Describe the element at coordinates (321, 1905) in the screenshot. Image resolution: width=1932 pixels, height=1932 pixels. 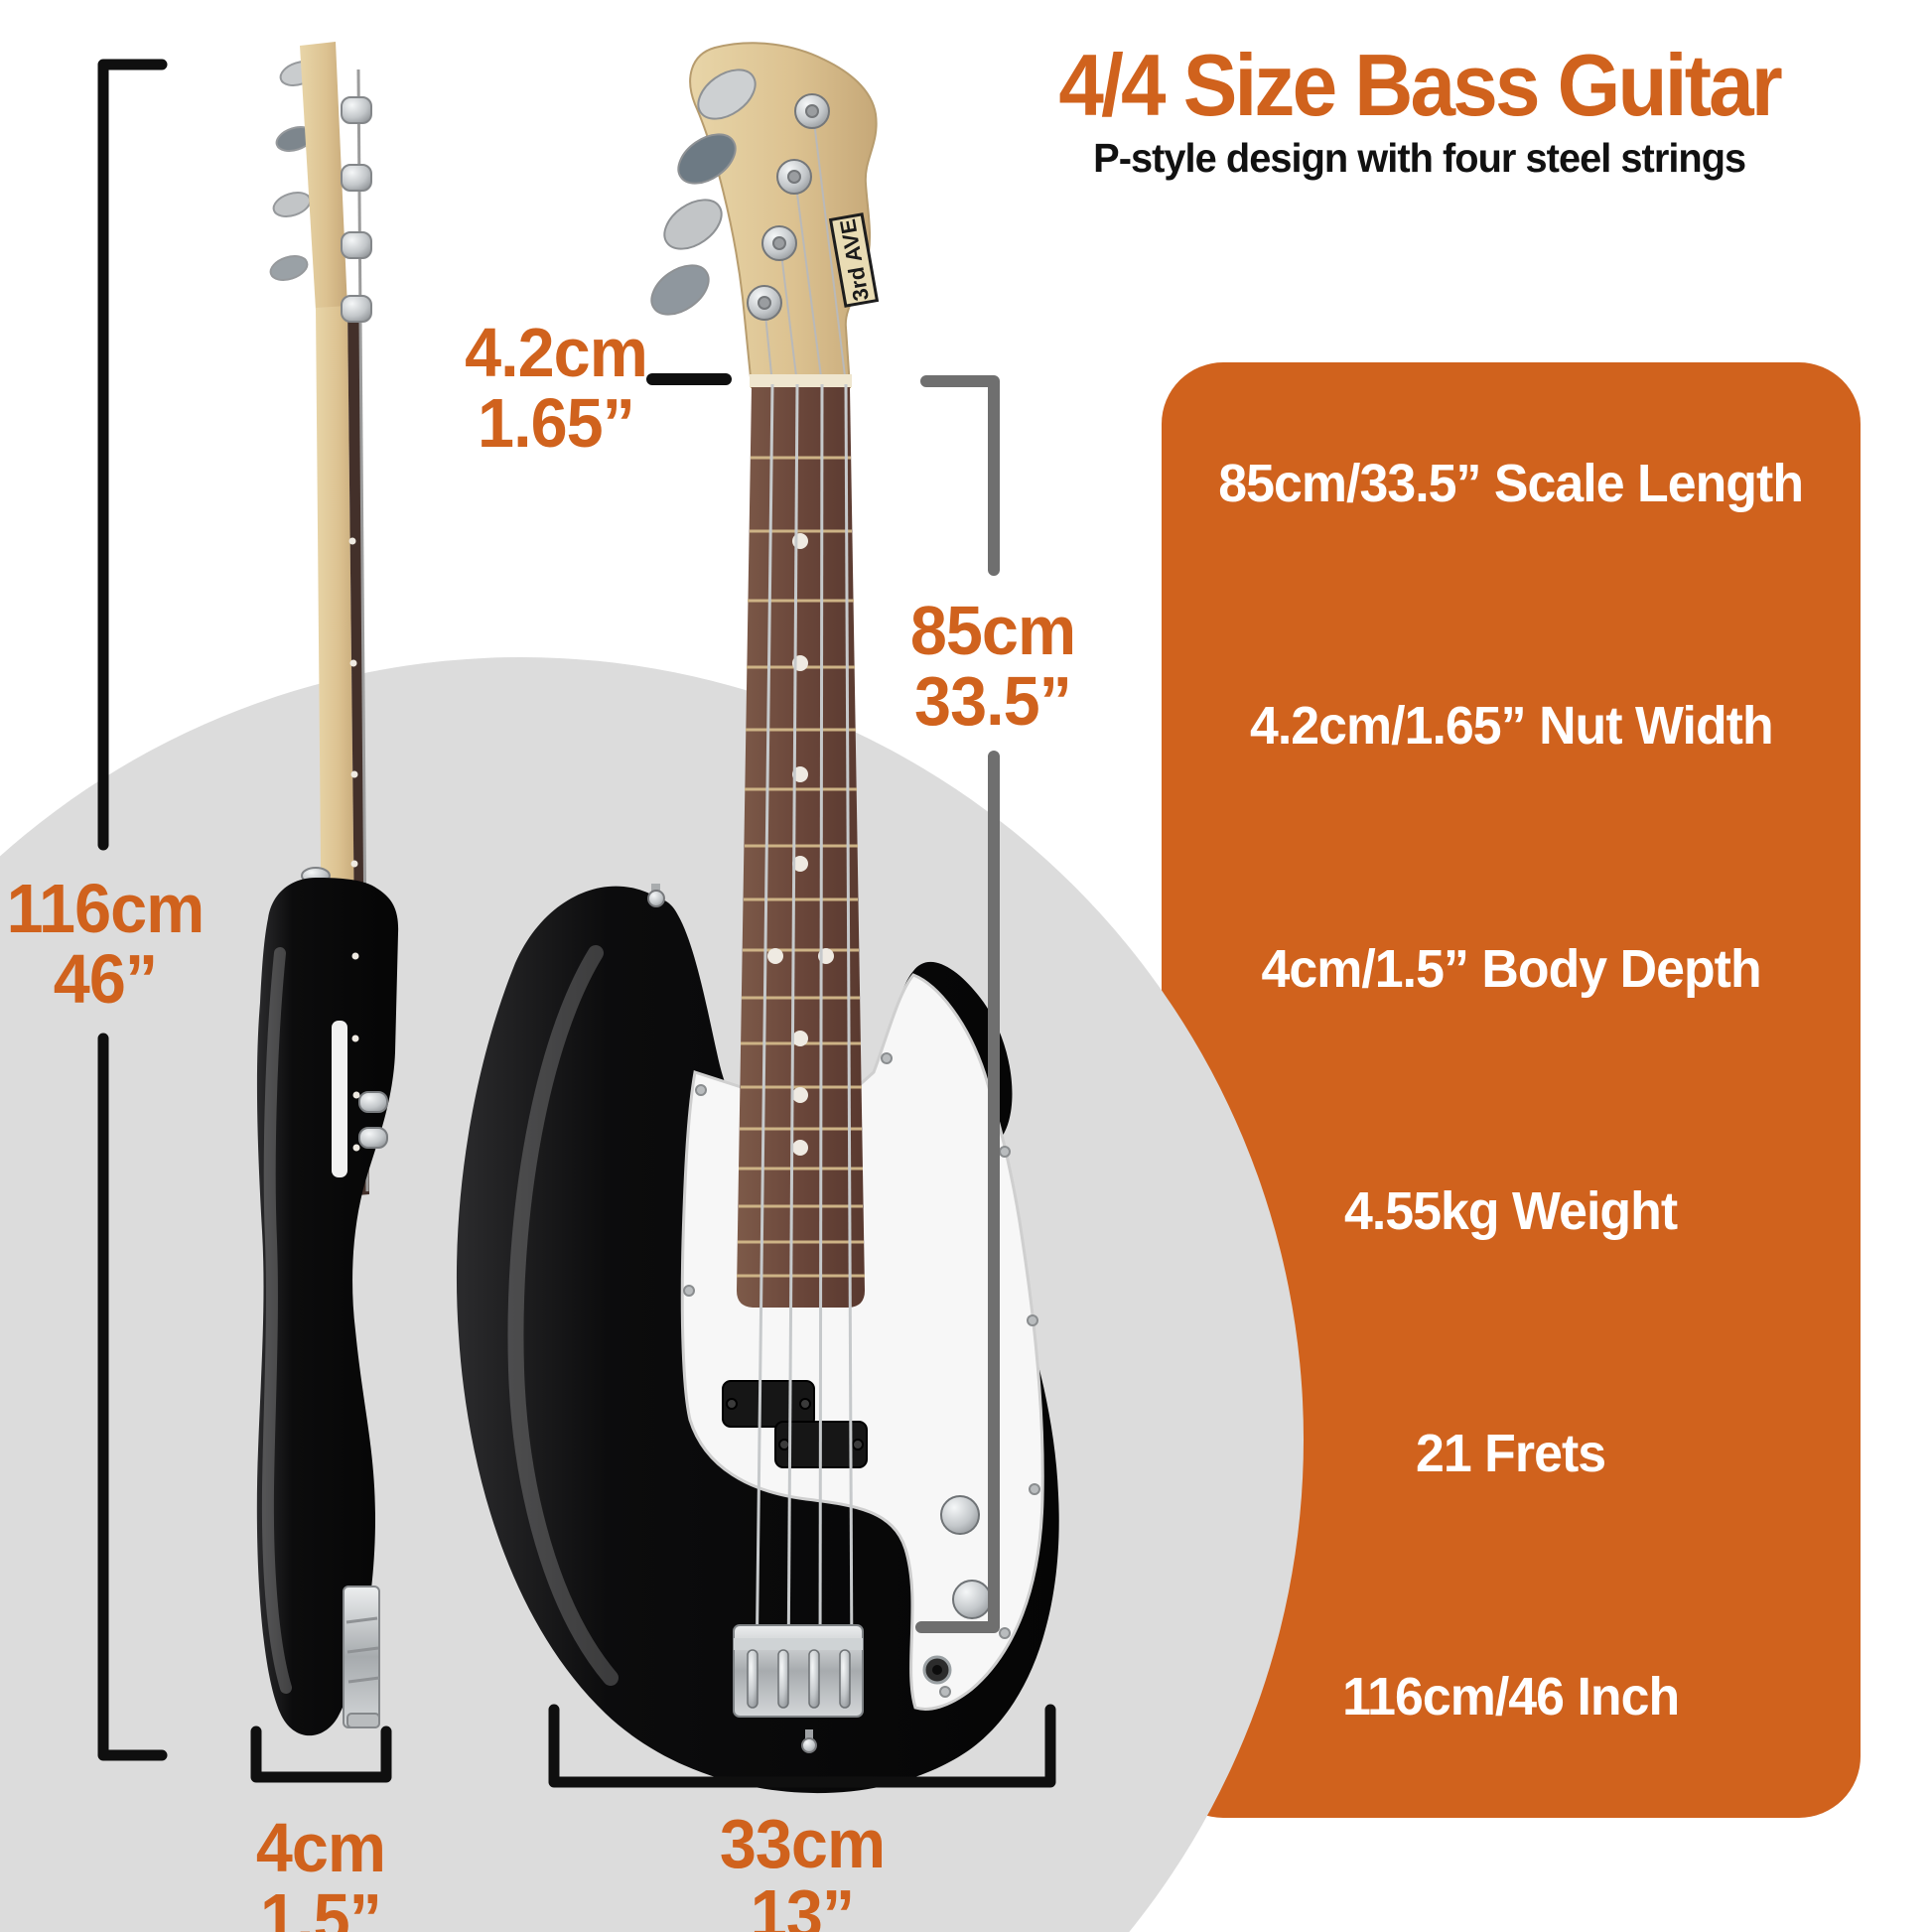
I see `body-depth-imperial: 1.5”` at that location.